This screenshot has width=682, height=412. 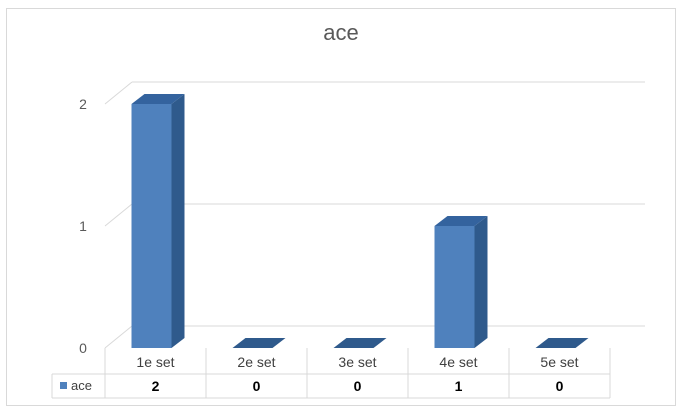 What do you see at coordinates (156, 386) in the screenshot?
I see `data-table-value: 2` at bounding box center [156, 386].